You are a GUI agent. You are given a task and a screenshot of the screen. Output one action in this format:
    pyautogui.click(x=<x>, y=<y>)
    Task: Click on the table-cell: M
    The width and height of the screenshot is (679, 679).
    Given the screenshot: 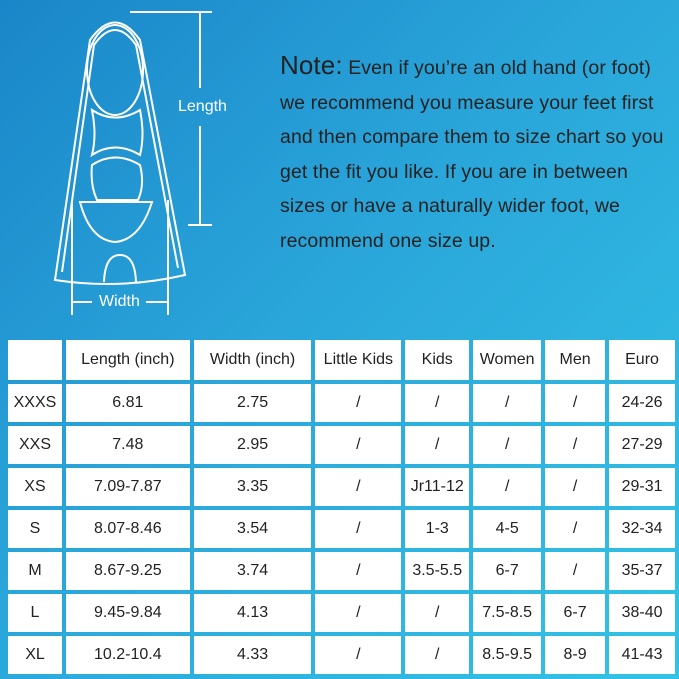 What is the action you would take?
    pyautogui.click(x=35, y=571)
    